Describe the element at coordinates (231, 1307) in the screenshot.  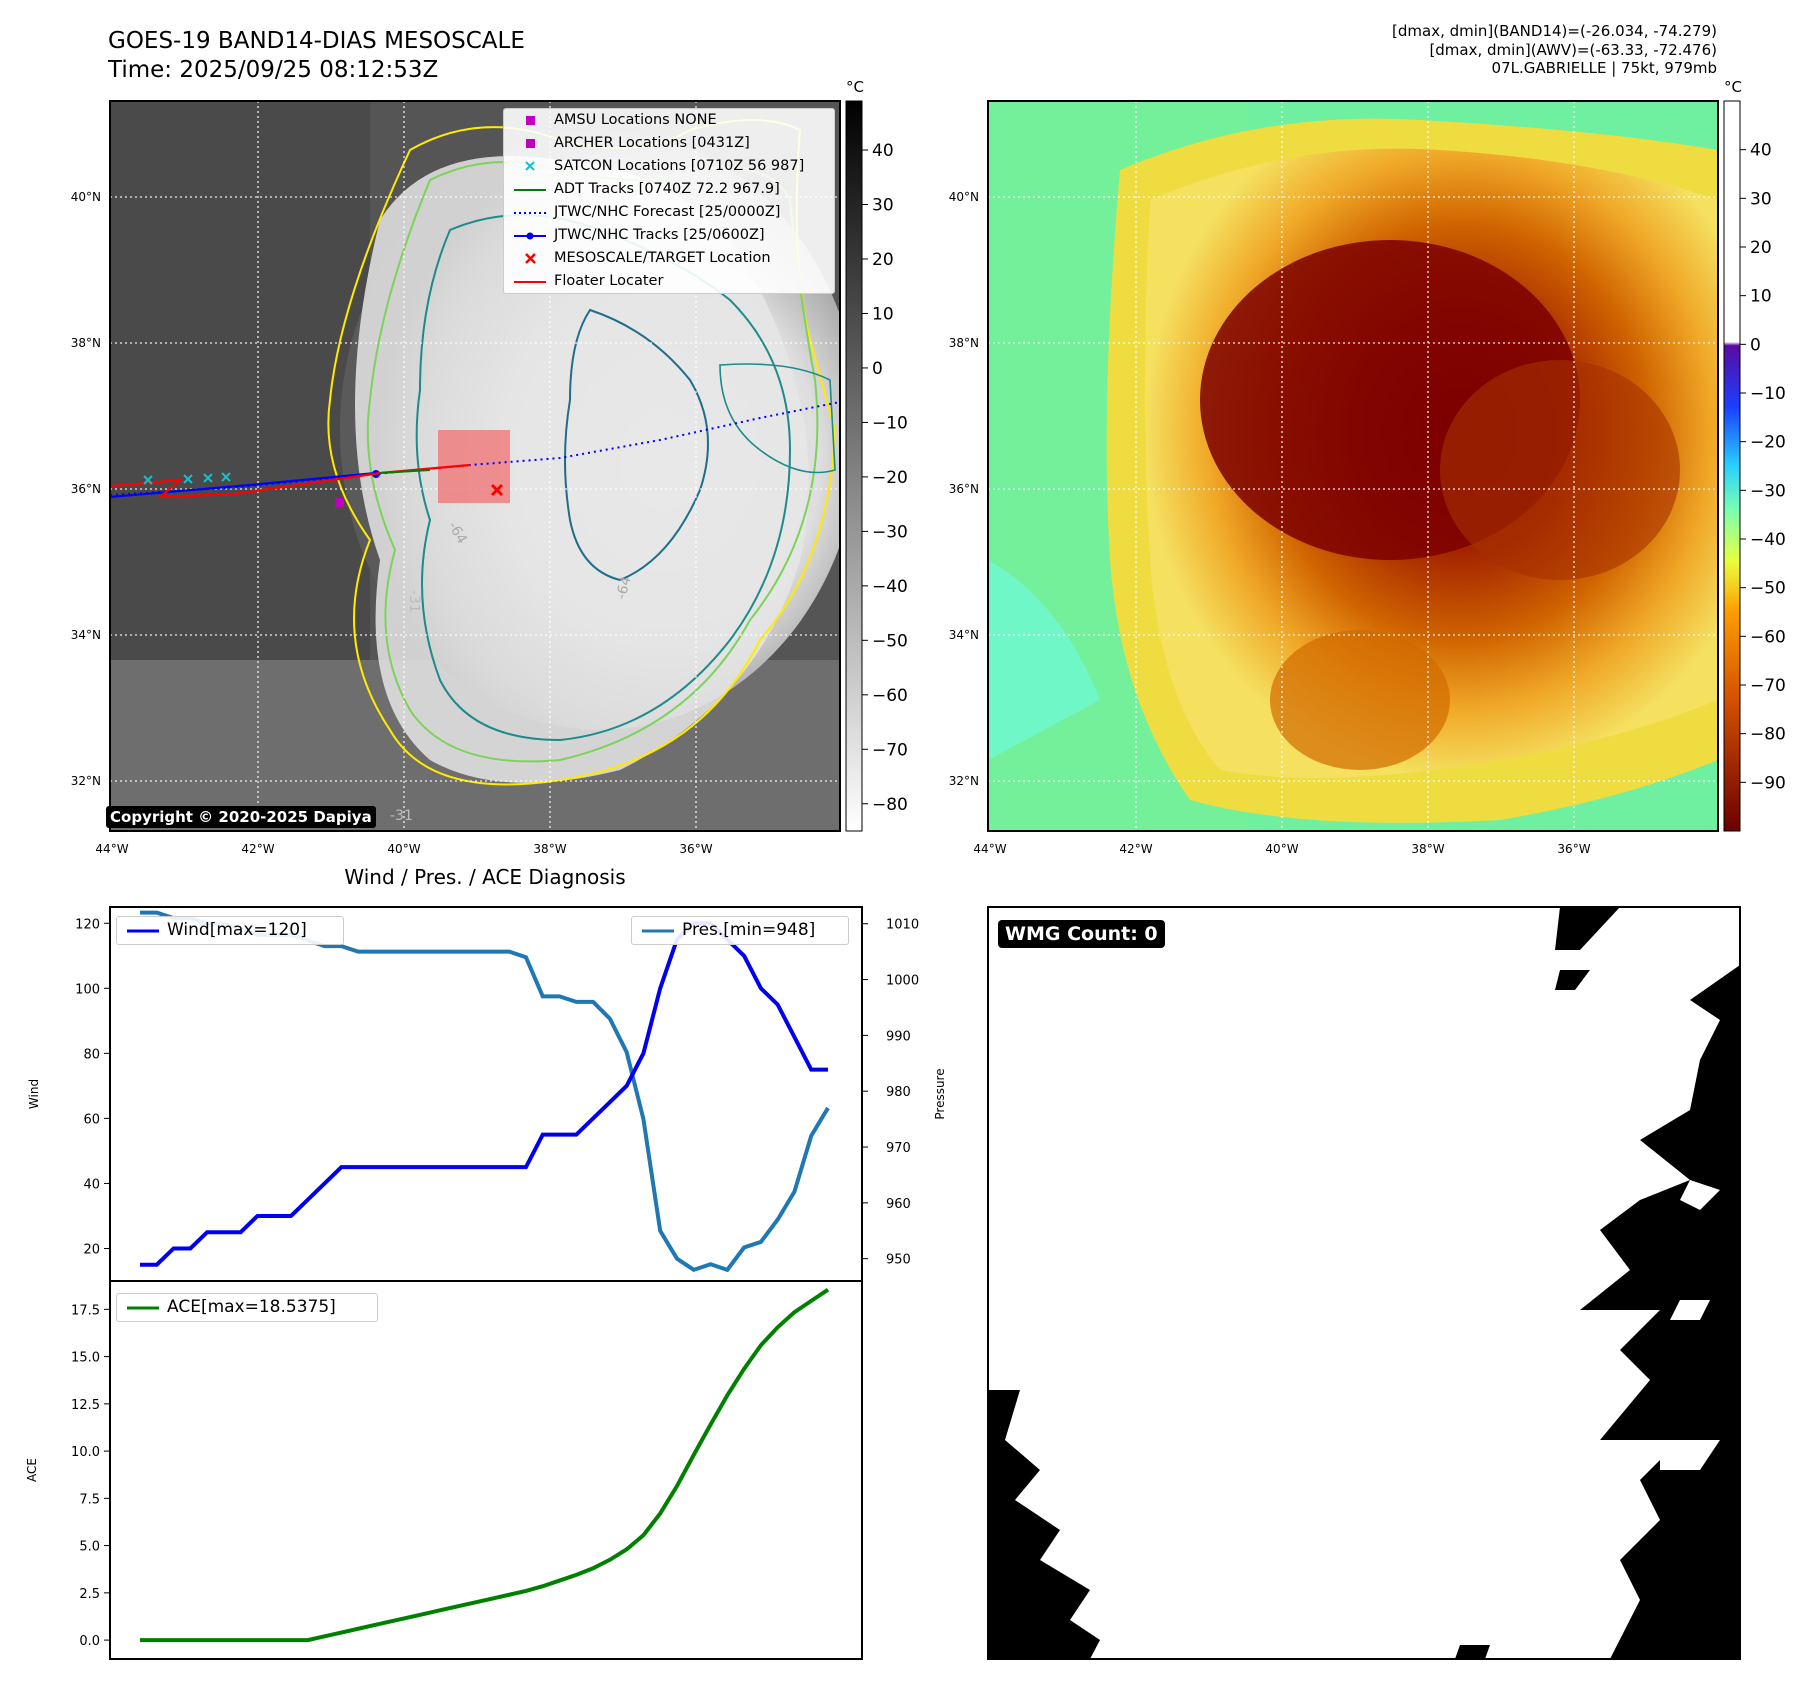
I see `legend-item-ace: ACE[max=18.5375]` at that location.